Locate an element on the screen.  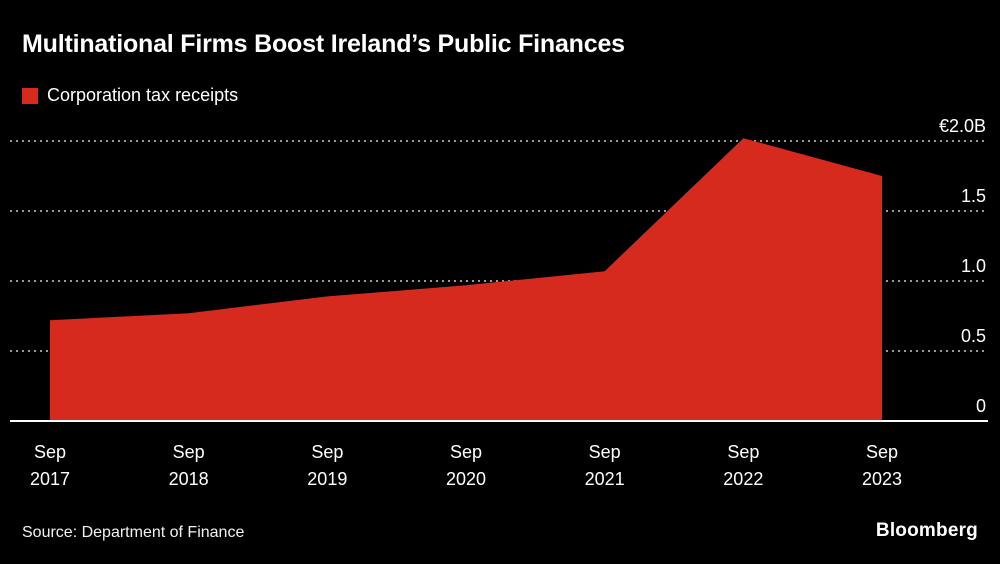
legend-swatch-icon is located at coordinates (30, 95).